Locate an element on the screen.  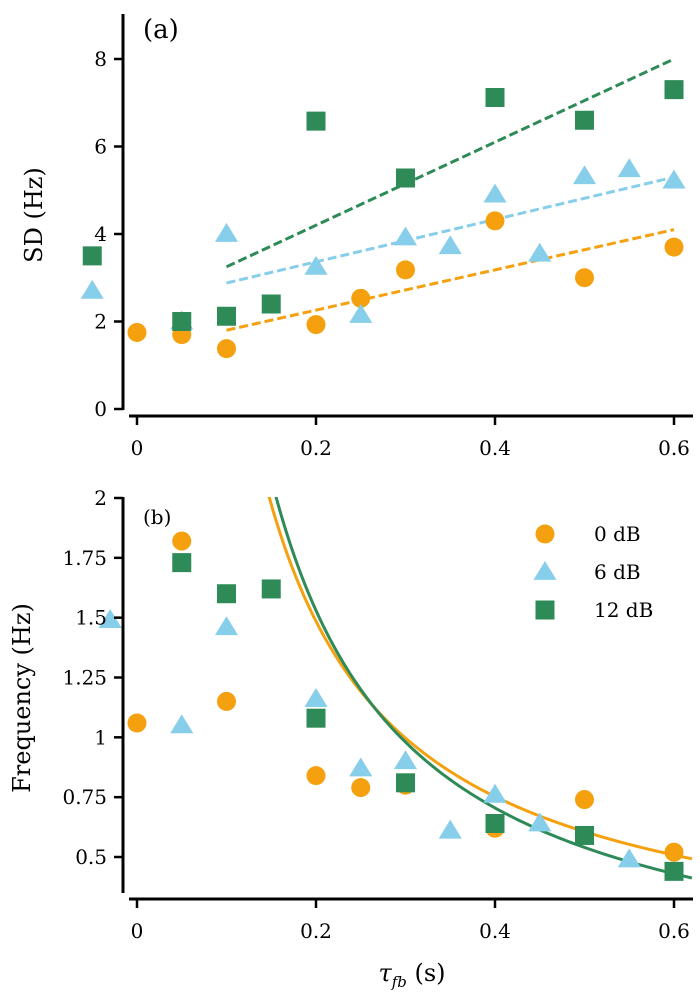
panel-b-y-tick-label: 1.25 is located at coordinates (84, 678).